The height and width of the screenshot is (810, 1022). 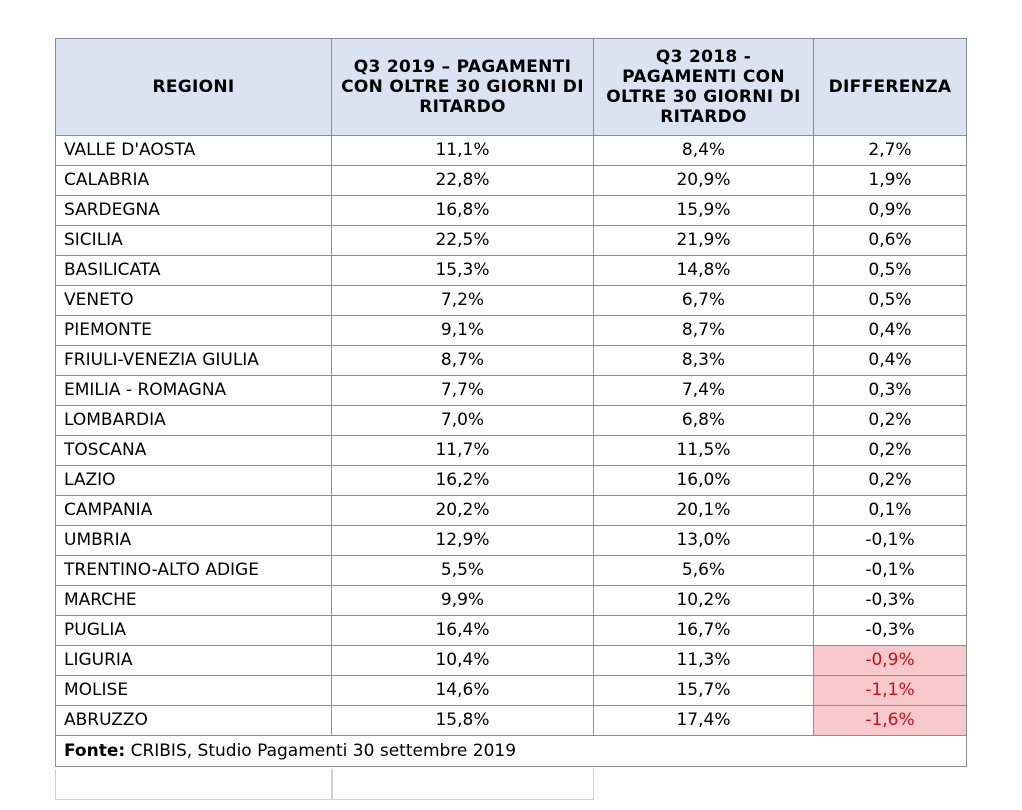 What do you see at coordinates (511, 630) in the screenshot?
I see `table-row: PUGLIA 16,4% 16,7% -0,3%` at bounding box center [511, 630].